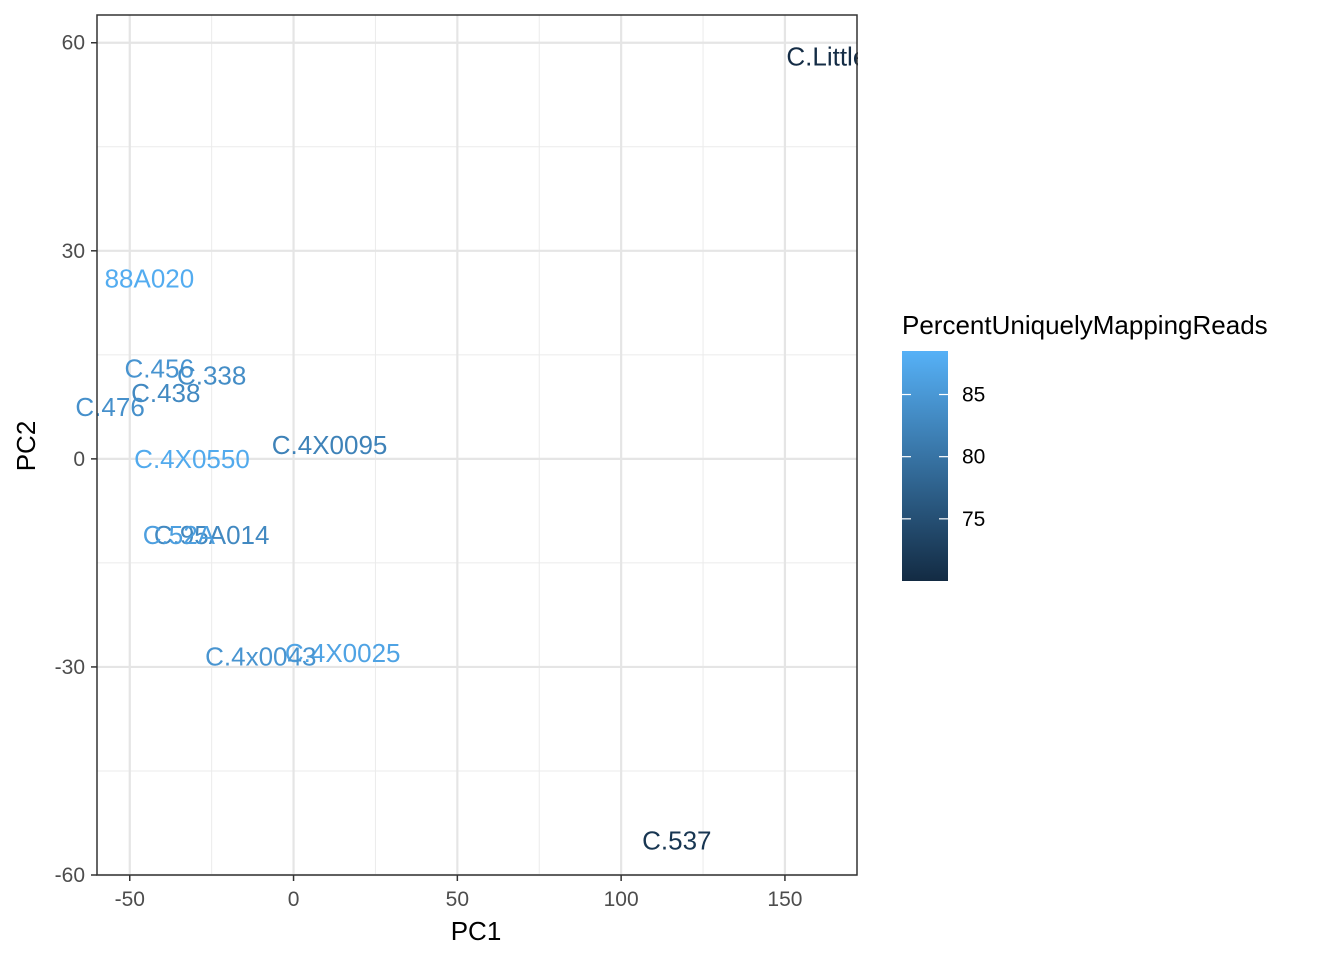  Describe the element at coordinates (676, 840) in the screenshot. I see `point-label: C.537` at that location.